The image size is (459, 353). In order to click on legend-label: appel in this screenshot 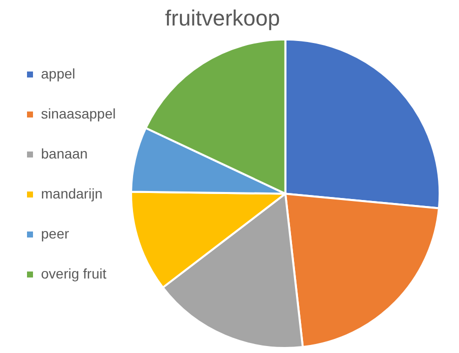, I will do `click(58, 73)`.